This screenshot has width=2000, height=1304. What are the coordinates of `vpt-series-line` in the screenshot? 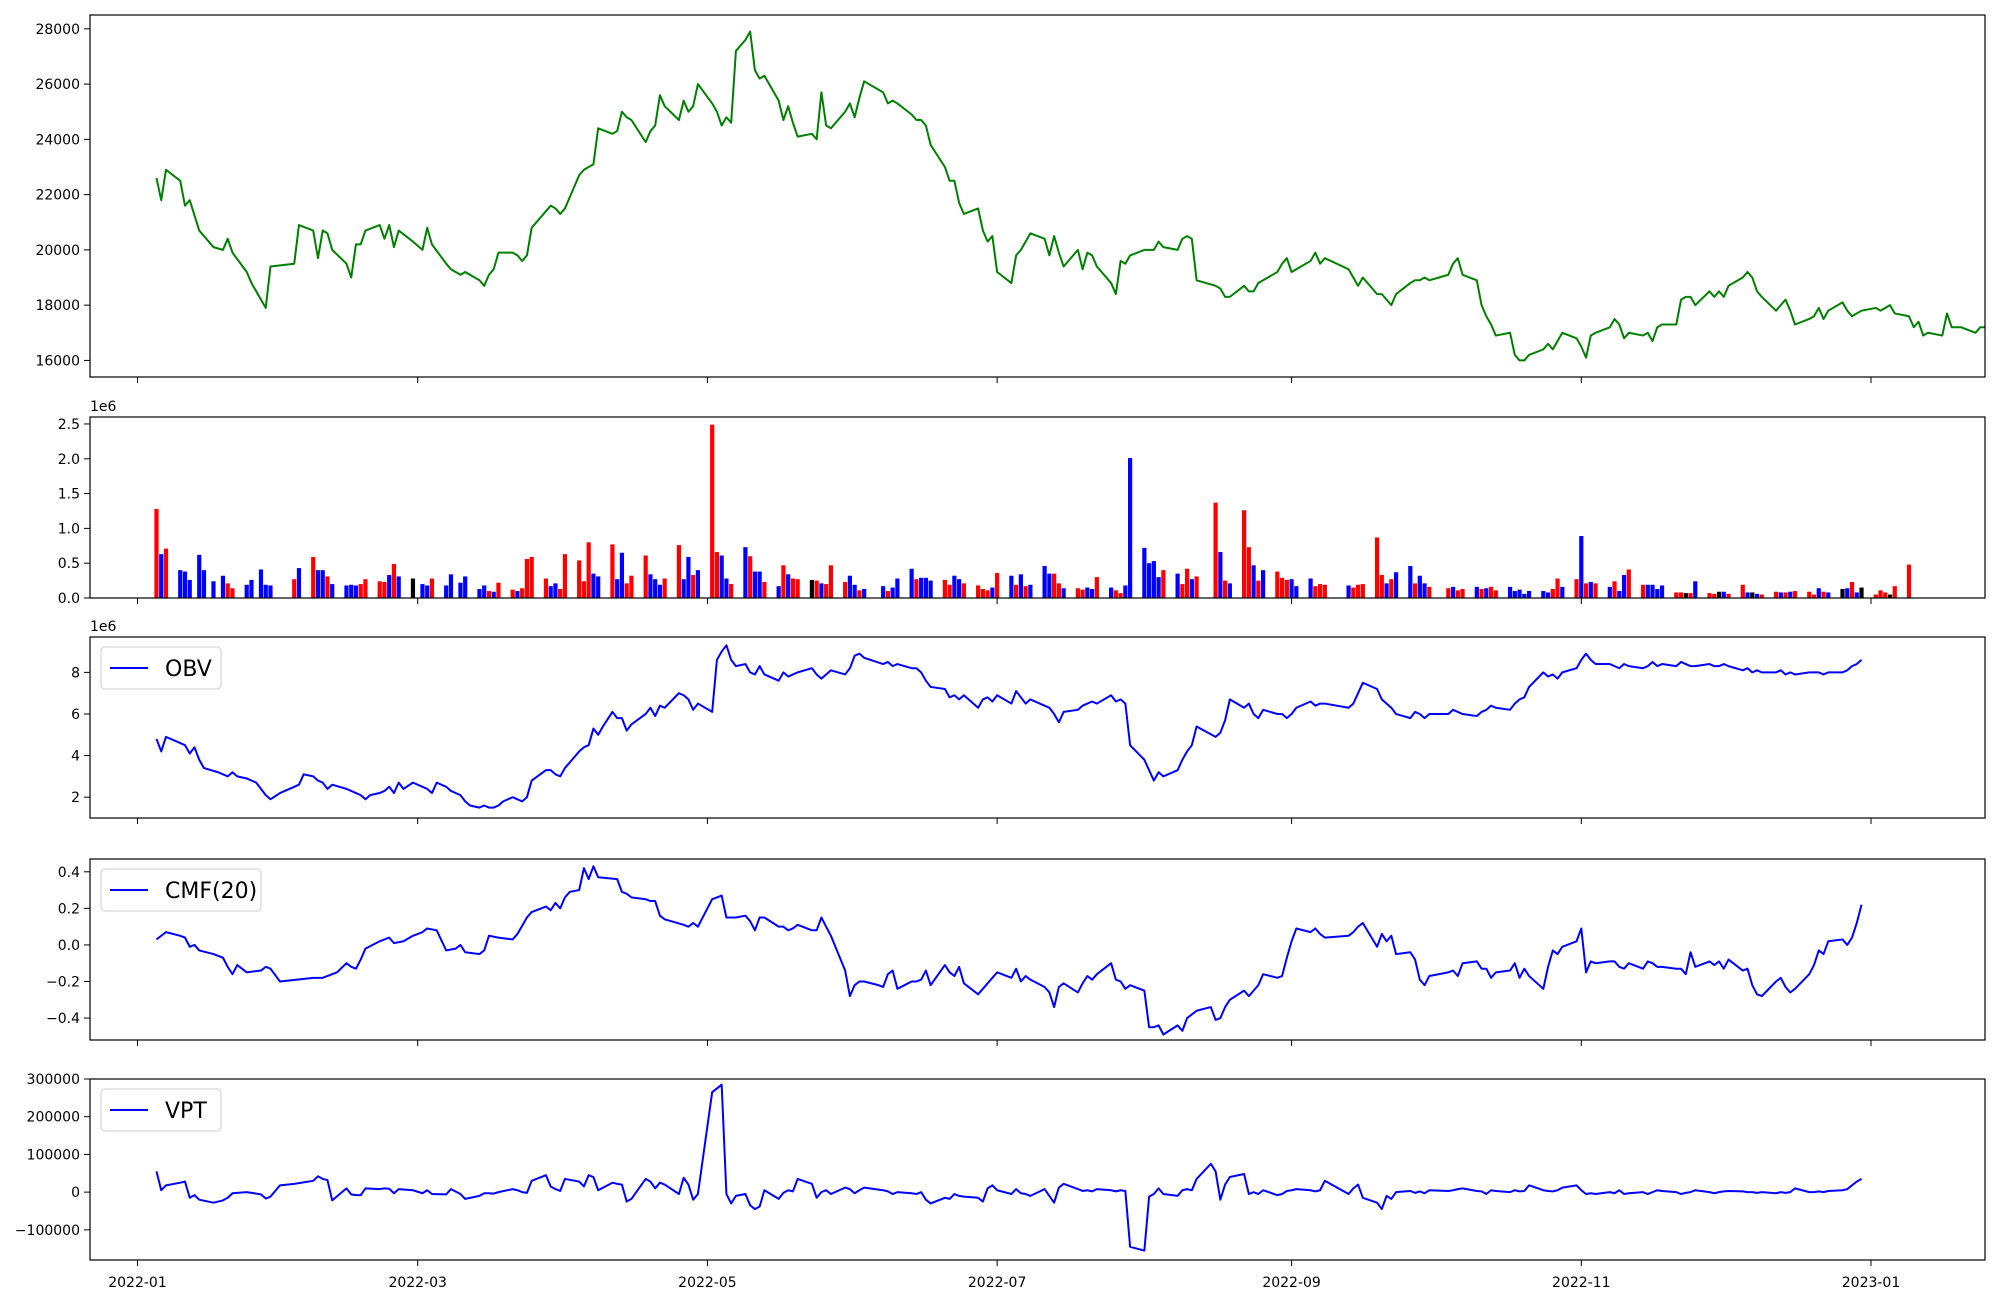 It's located at (1009, 1167).